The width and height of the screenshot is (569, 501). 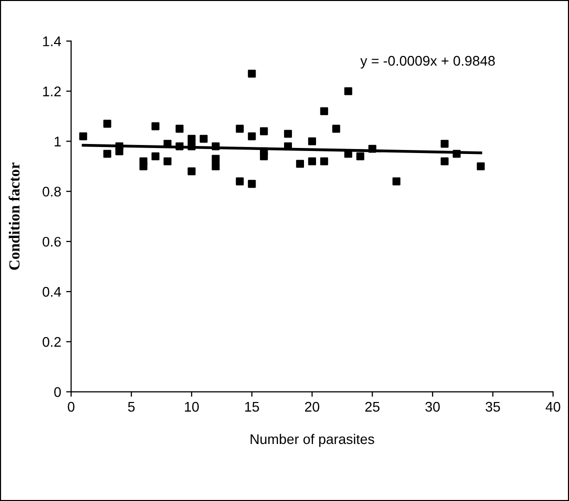 What do you see at coordinates (51, 342) in the screenshot?
I see `y-tick-label: 0.2` at bounding box center [51, 342].